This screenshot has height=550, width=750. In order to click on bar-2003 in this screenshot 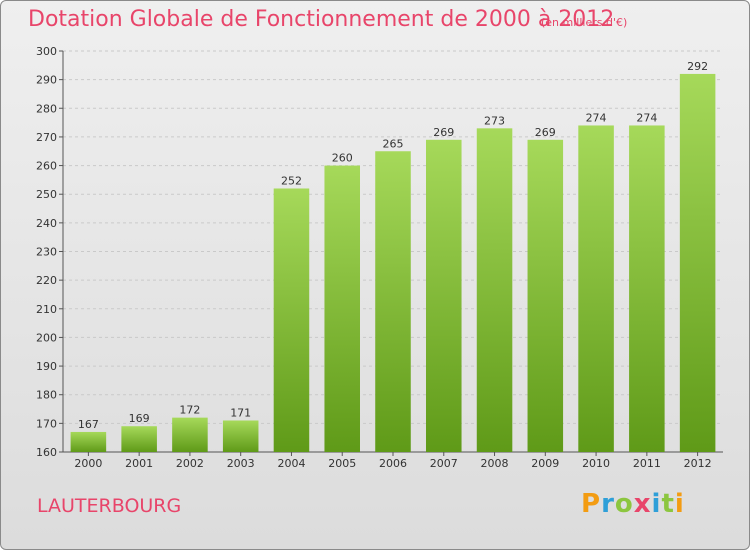, I will do `click(240, 436)`.